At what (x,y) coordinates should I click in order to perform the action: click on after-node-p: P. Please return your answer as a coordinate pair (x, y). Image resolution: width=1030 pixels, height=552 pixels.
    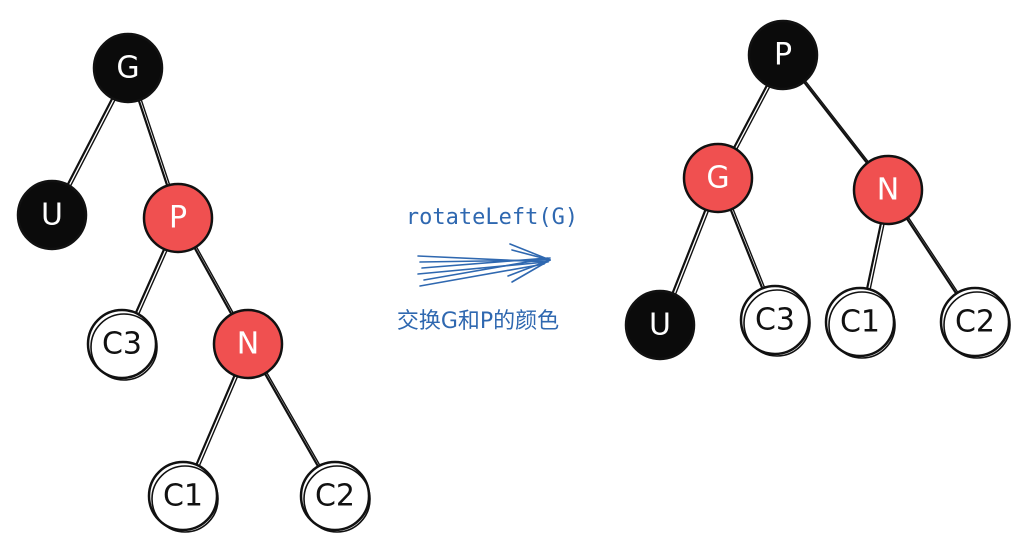
    Looking at the image, I should click on (783, 55).